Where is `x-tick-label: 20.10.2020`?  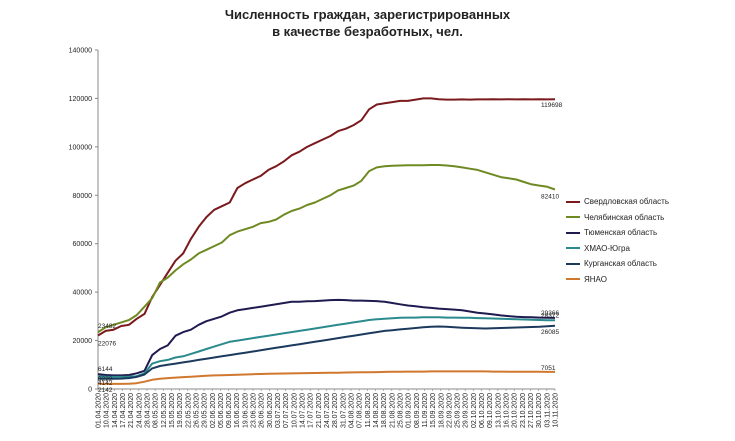 x-tick-label: 20.10.2020 is located at coordinates (515, 410).